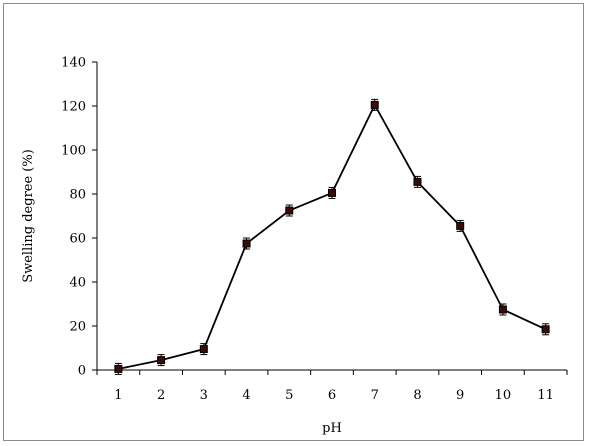 The width and height of the screenshot is (589, 446). I want to click on x-tick-label: 7, so click(375, 395).